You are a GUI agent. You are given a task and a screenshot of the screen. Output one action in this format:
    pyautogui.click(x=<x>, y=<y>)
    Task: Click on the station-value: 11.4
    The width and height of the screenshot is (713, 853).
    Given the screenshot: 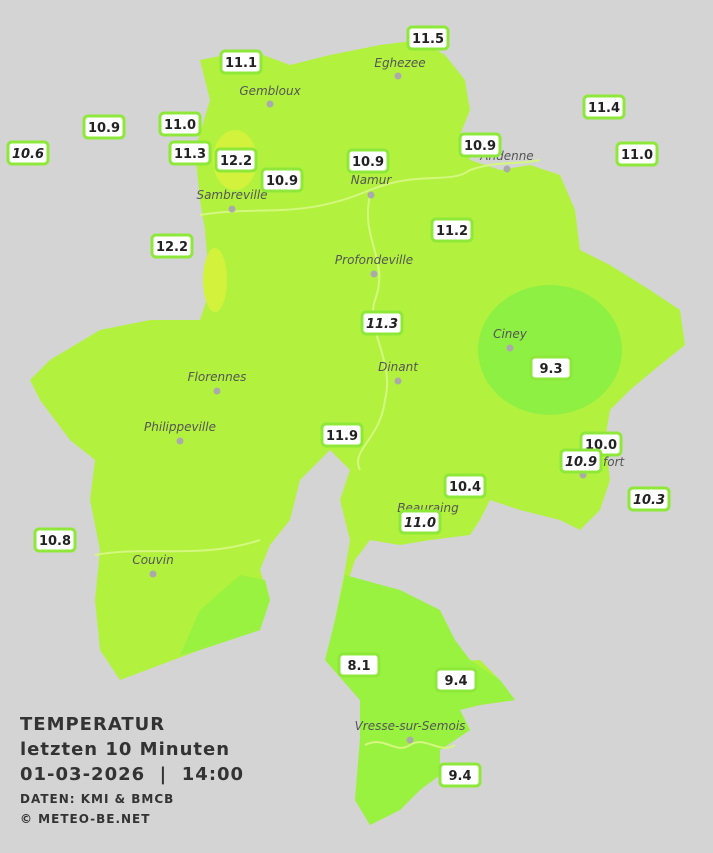 What is the action you would take?
    pyautogui.click(x=604, y=108)
    